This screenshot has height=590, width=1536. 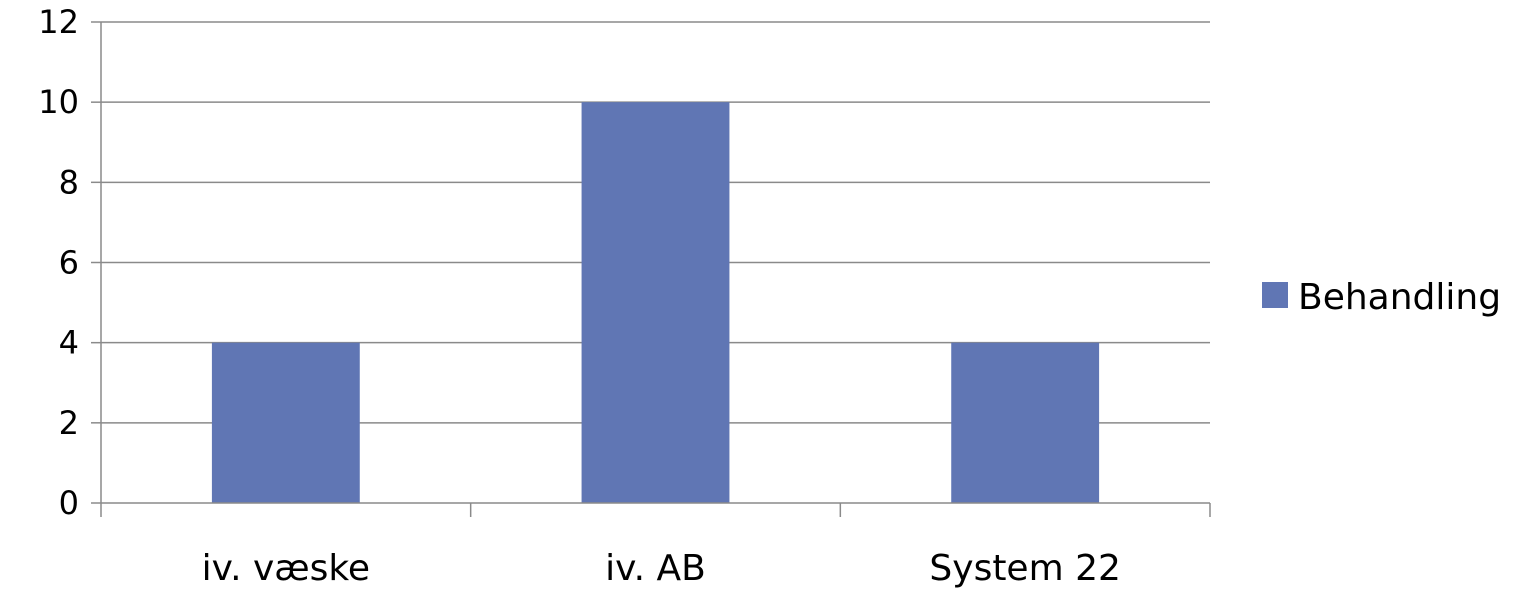 I want to click on legend-swatch-behandling, so click(x=1275, y=295).